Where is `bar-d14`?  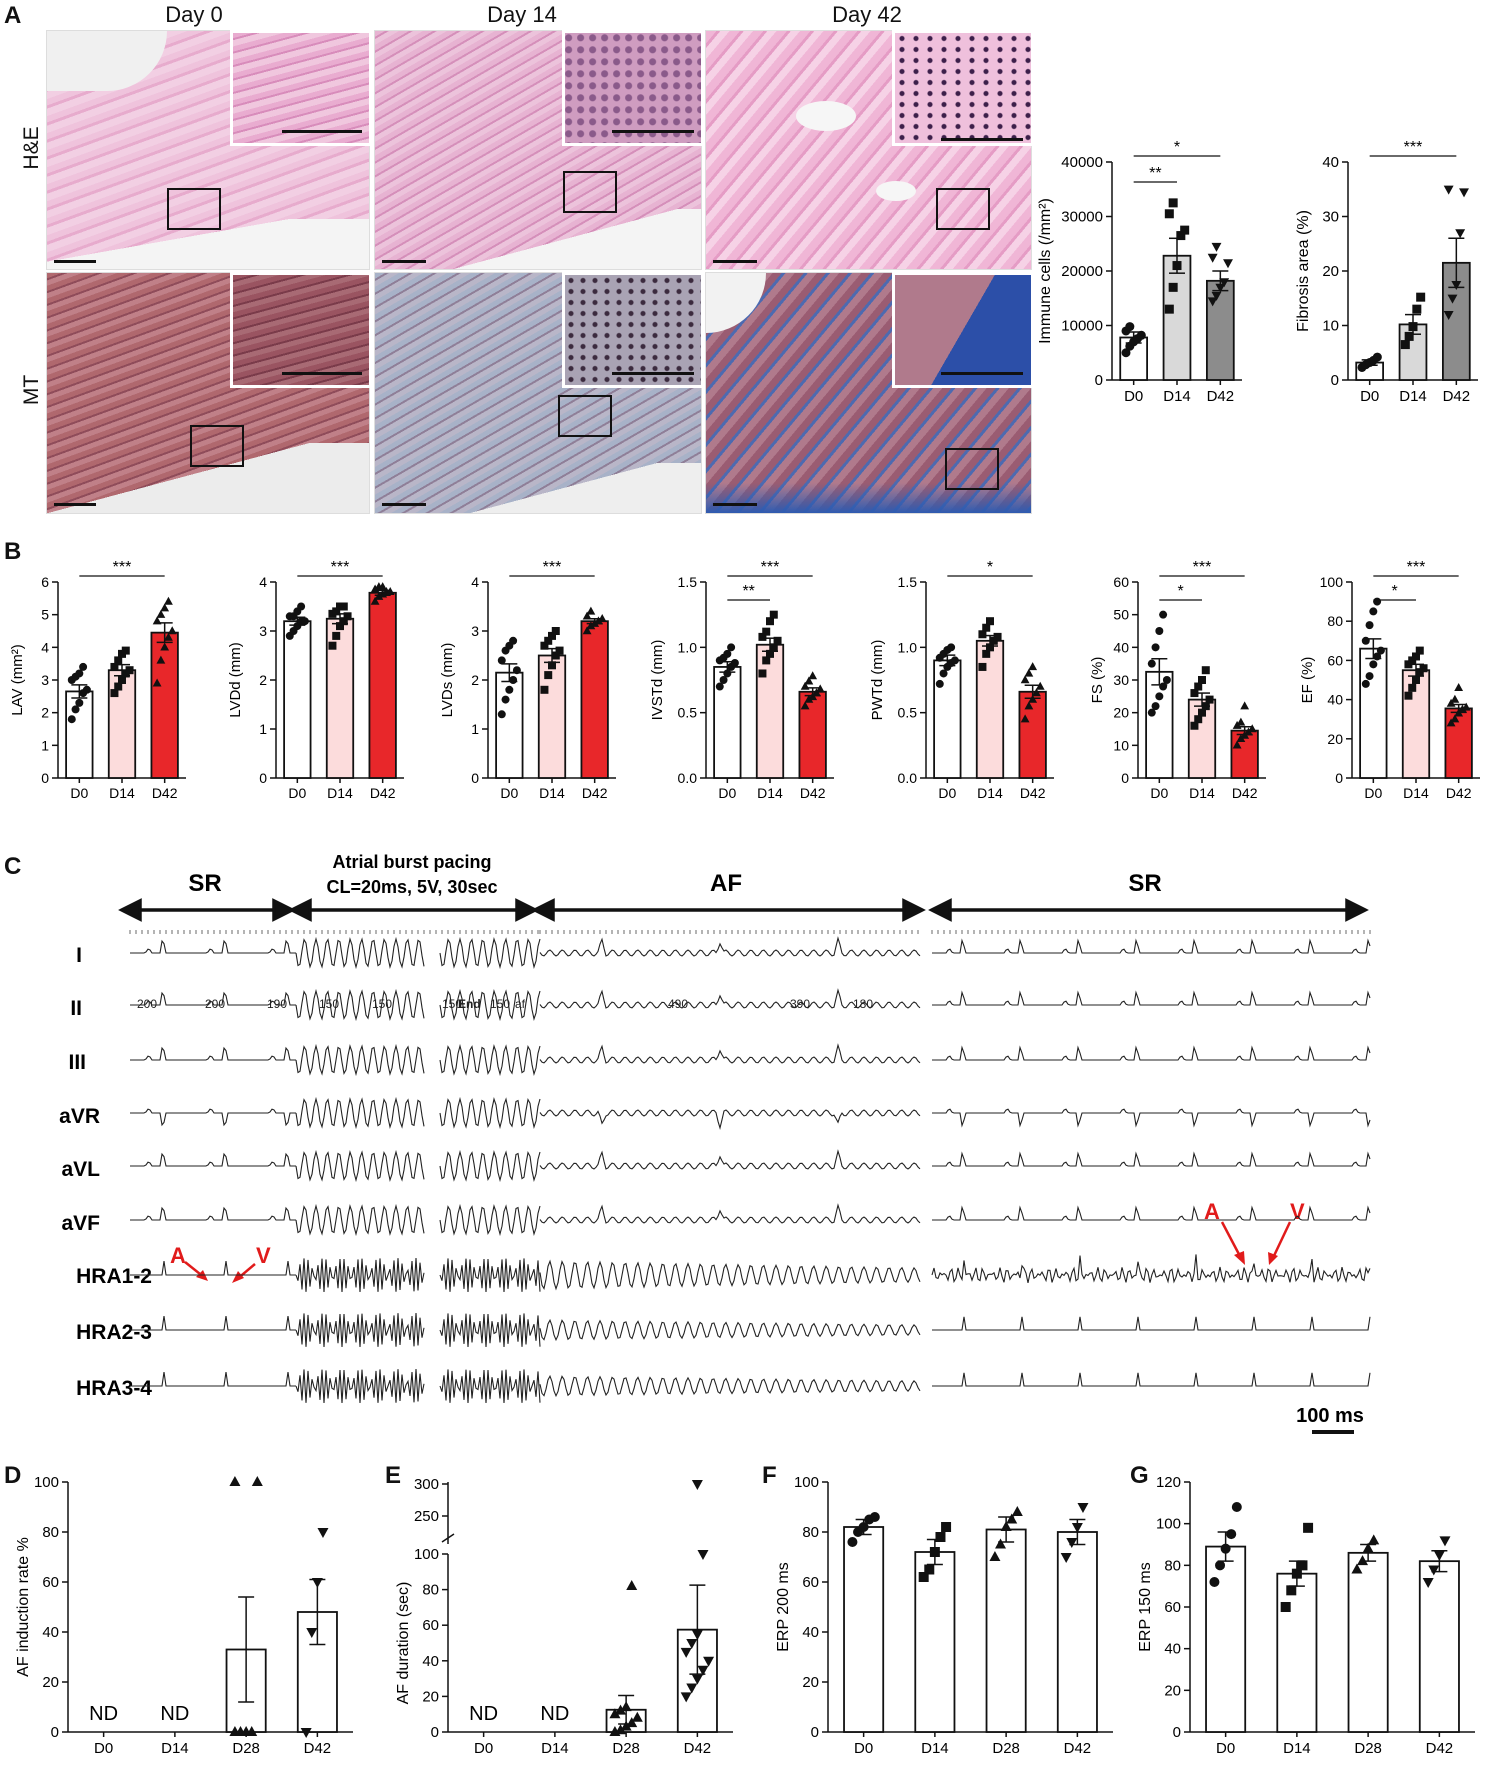
bar-d14 is located at coordinates (990, 709).